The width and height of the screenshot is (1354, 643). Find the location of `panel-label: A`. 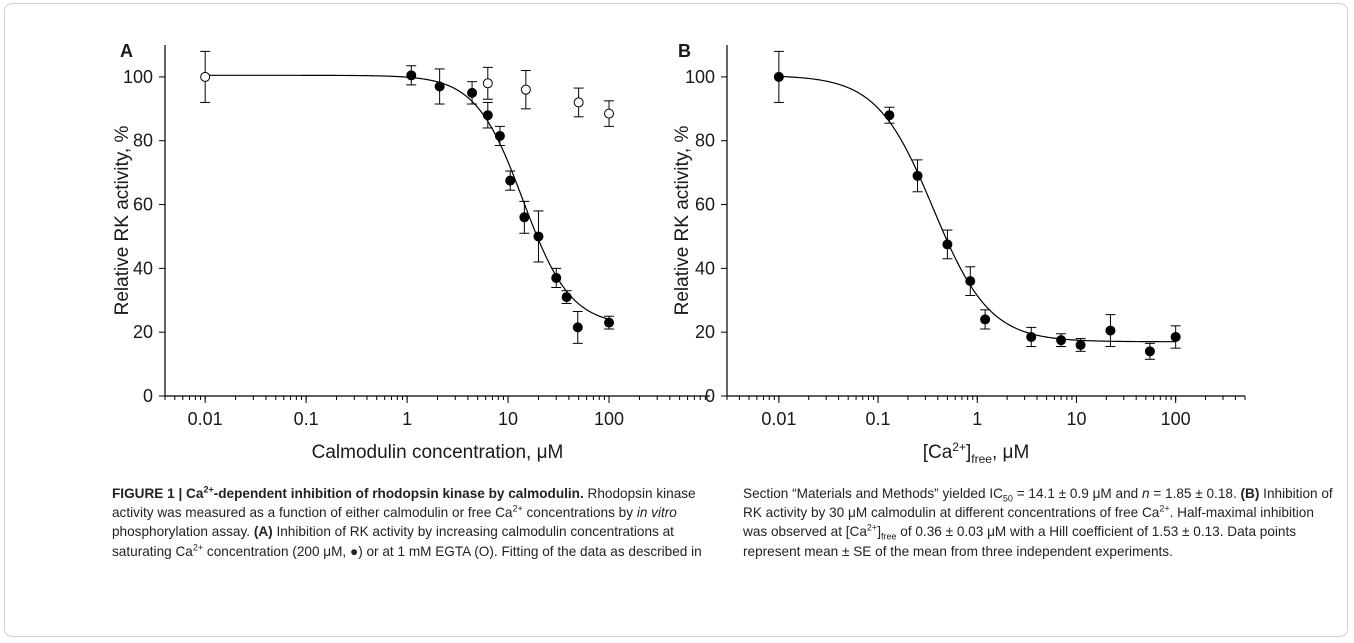

panel-label: A is located at coordinates (126, 51).